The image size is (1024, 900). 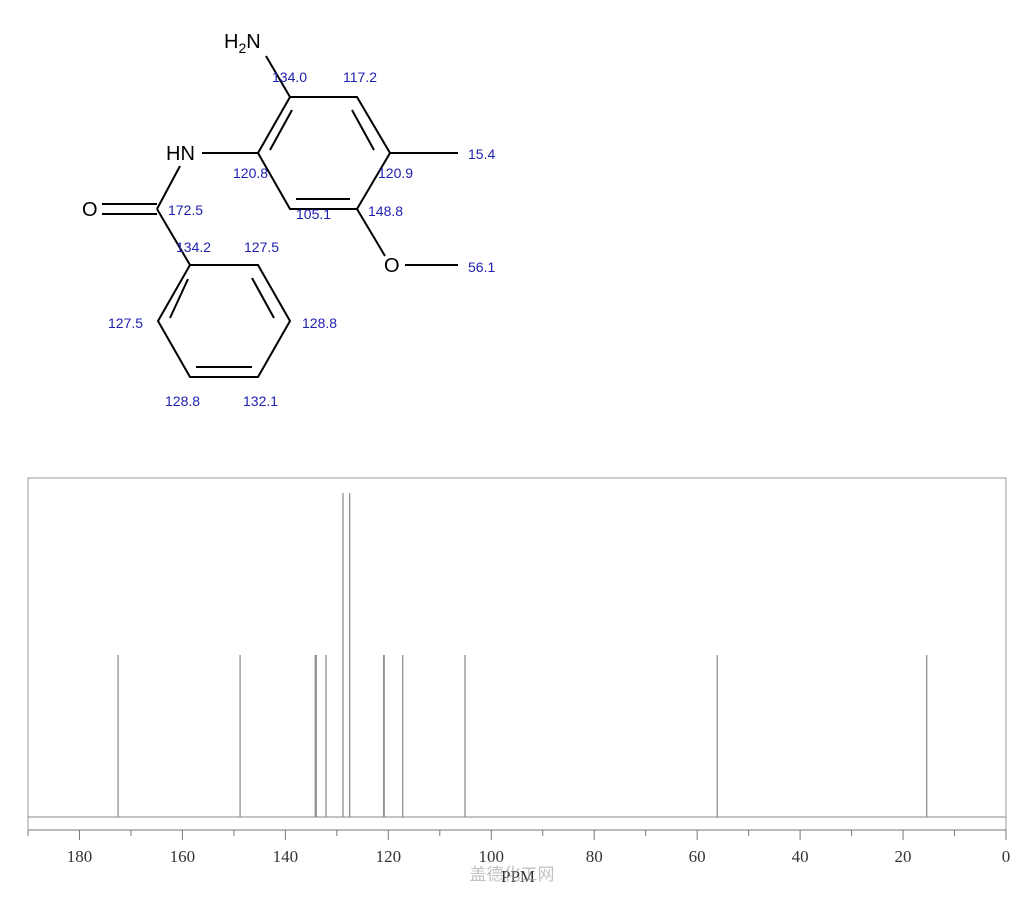 I want to click on x-tick-label: 160, so click(x=183, y=856).